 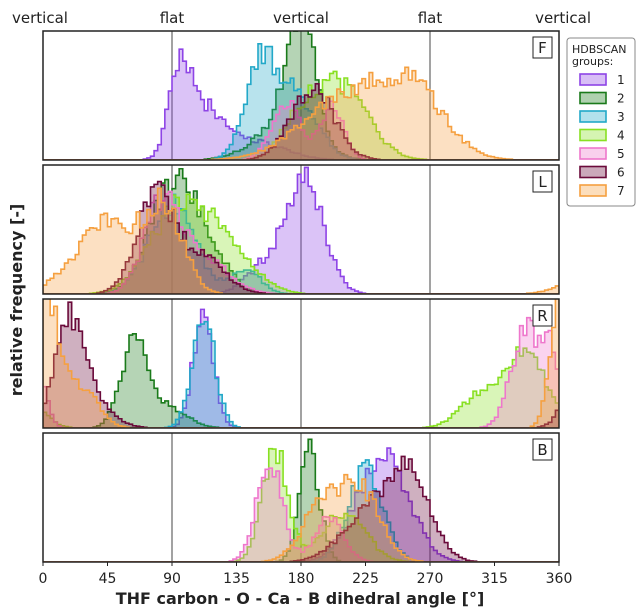 What do you see at coordinates (494, 579) in the screenshot?
I see `x-tick-label: 315` at bounding box center [494, 579].